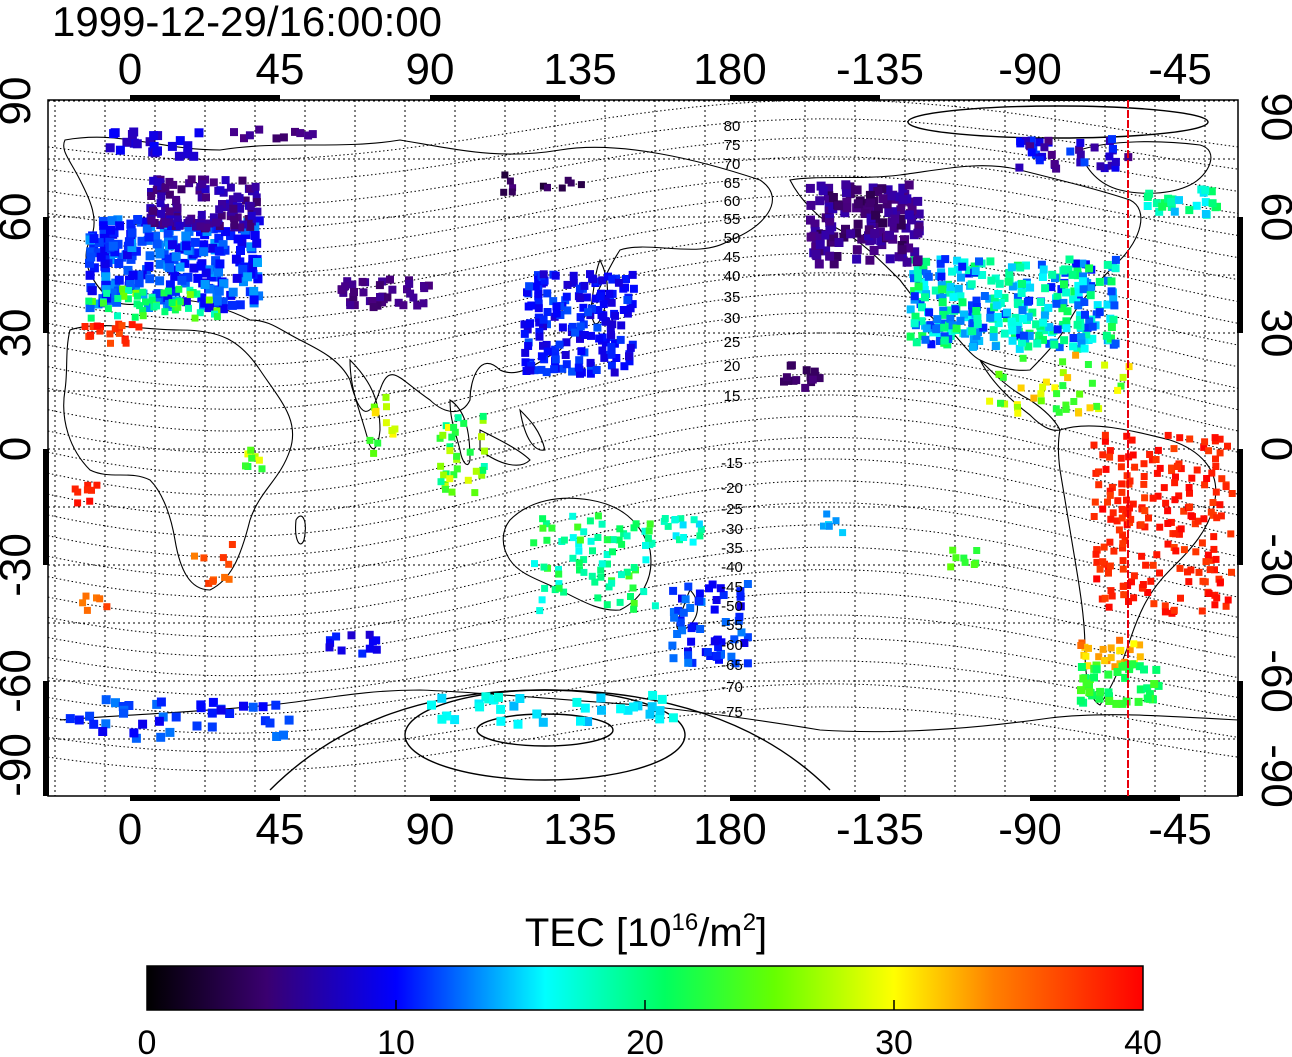 The height and width of the screenshot is (1057, 1292). Describe the element at coordinates (280, 829) in the screenshot. I see `bottom-lon-tick: 45` at that location.